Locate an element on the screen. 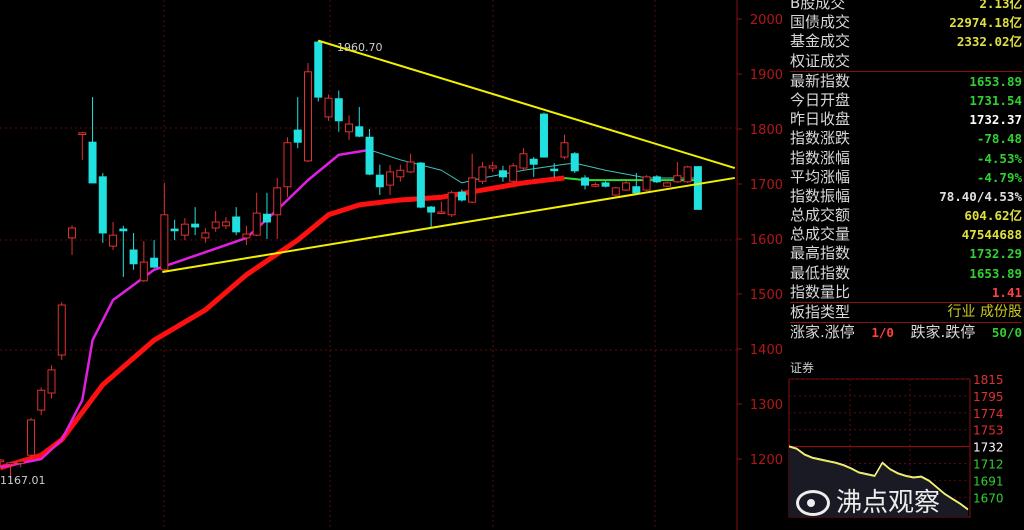 This screenshot has height=530, width=1024. info-value: 1732.29 is located at coordinates (995, 254).